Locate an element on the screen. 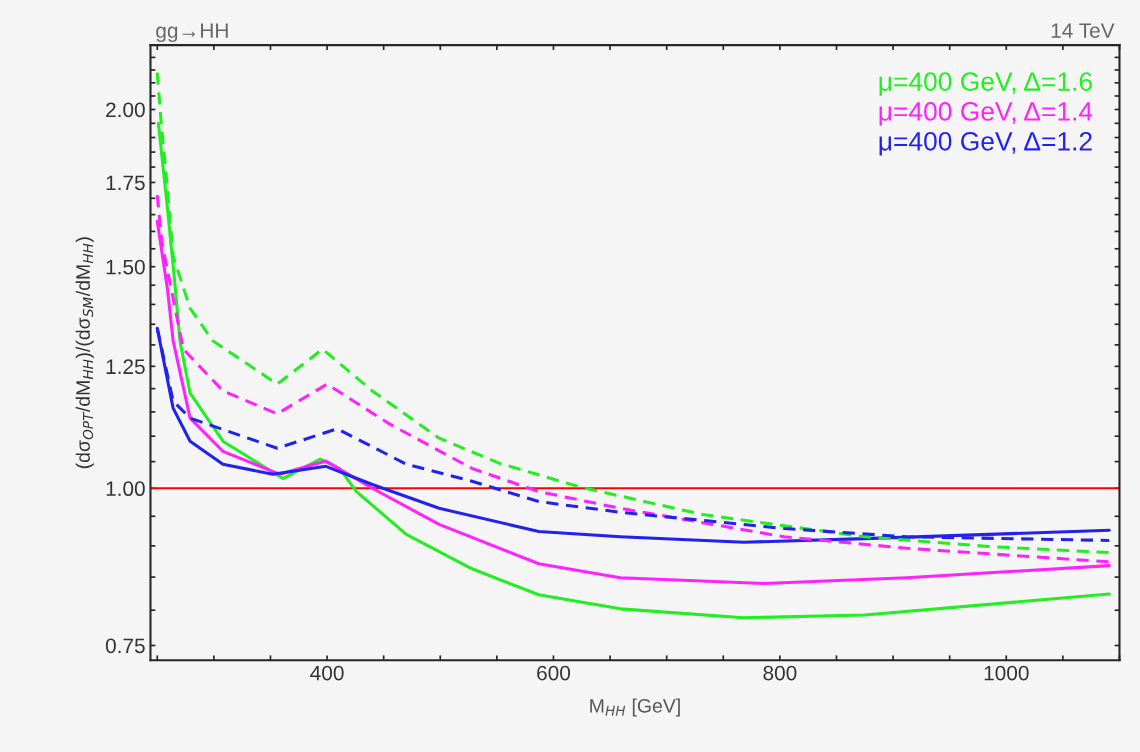 The height and width of the screenshot is (752, 1140). x-tick-label: 600 is located at coordinates (554, 673).